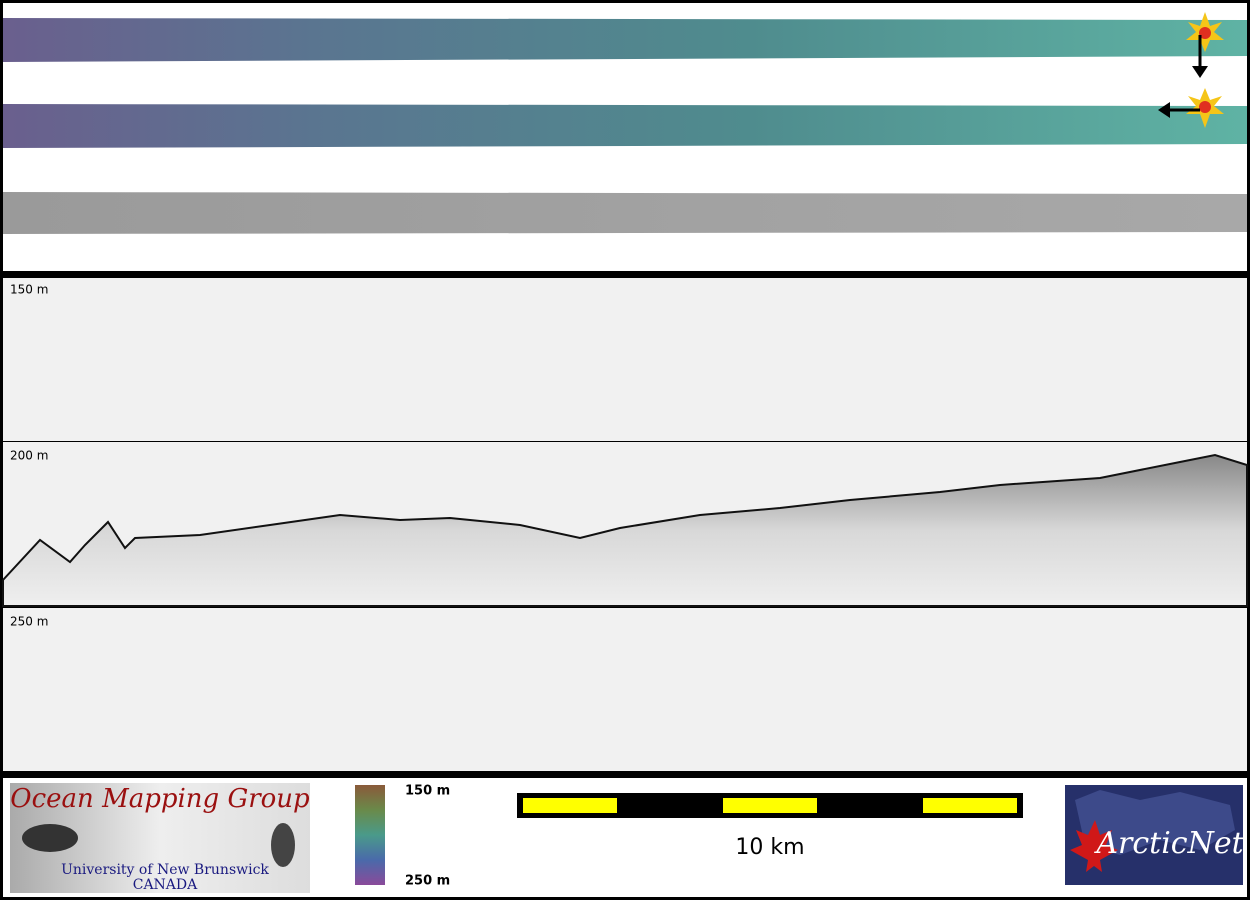 Image resolution: width=1250 pixels, height=900 pixels. I want to click on scale-label: 10 km, so click(769, 847).